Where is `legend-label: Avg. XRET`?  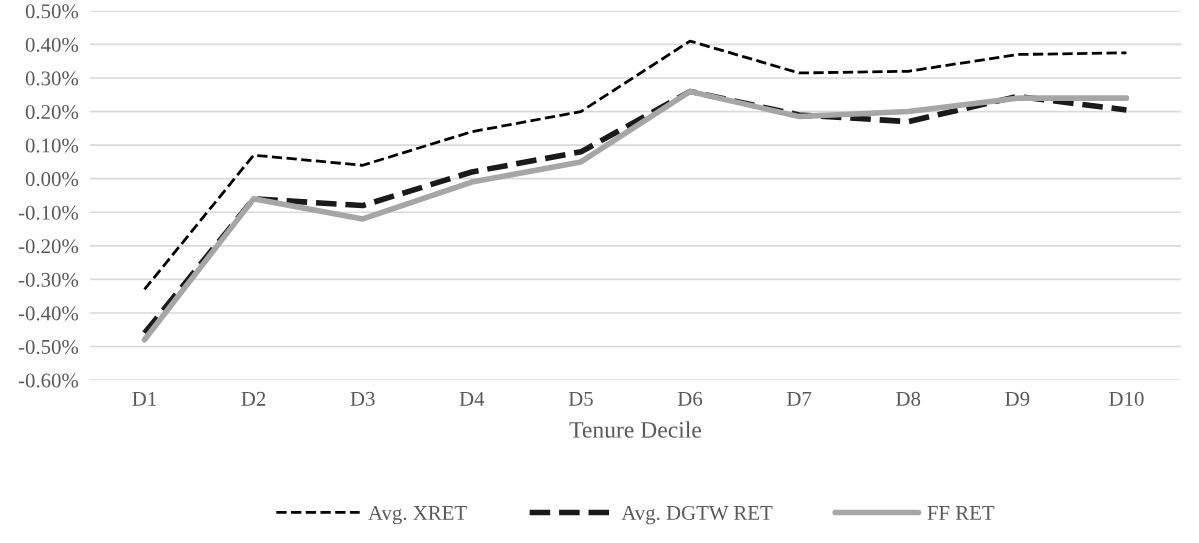
legend-label: Avg. XRET is located at coordinates (417, 515).